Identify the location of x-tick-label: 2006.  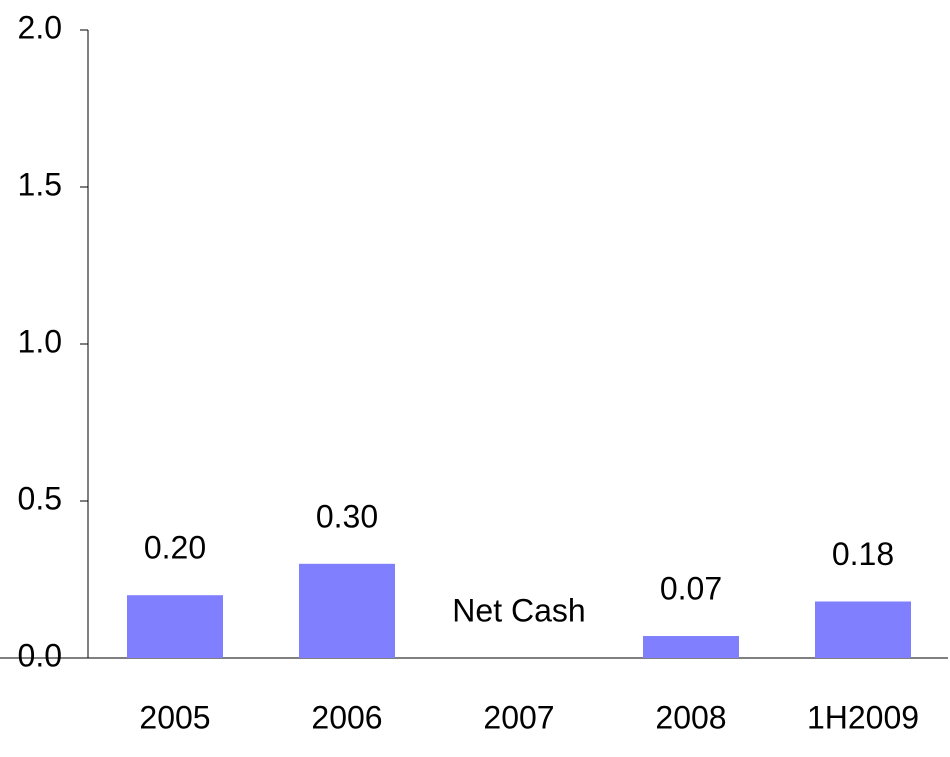
(346, 717).